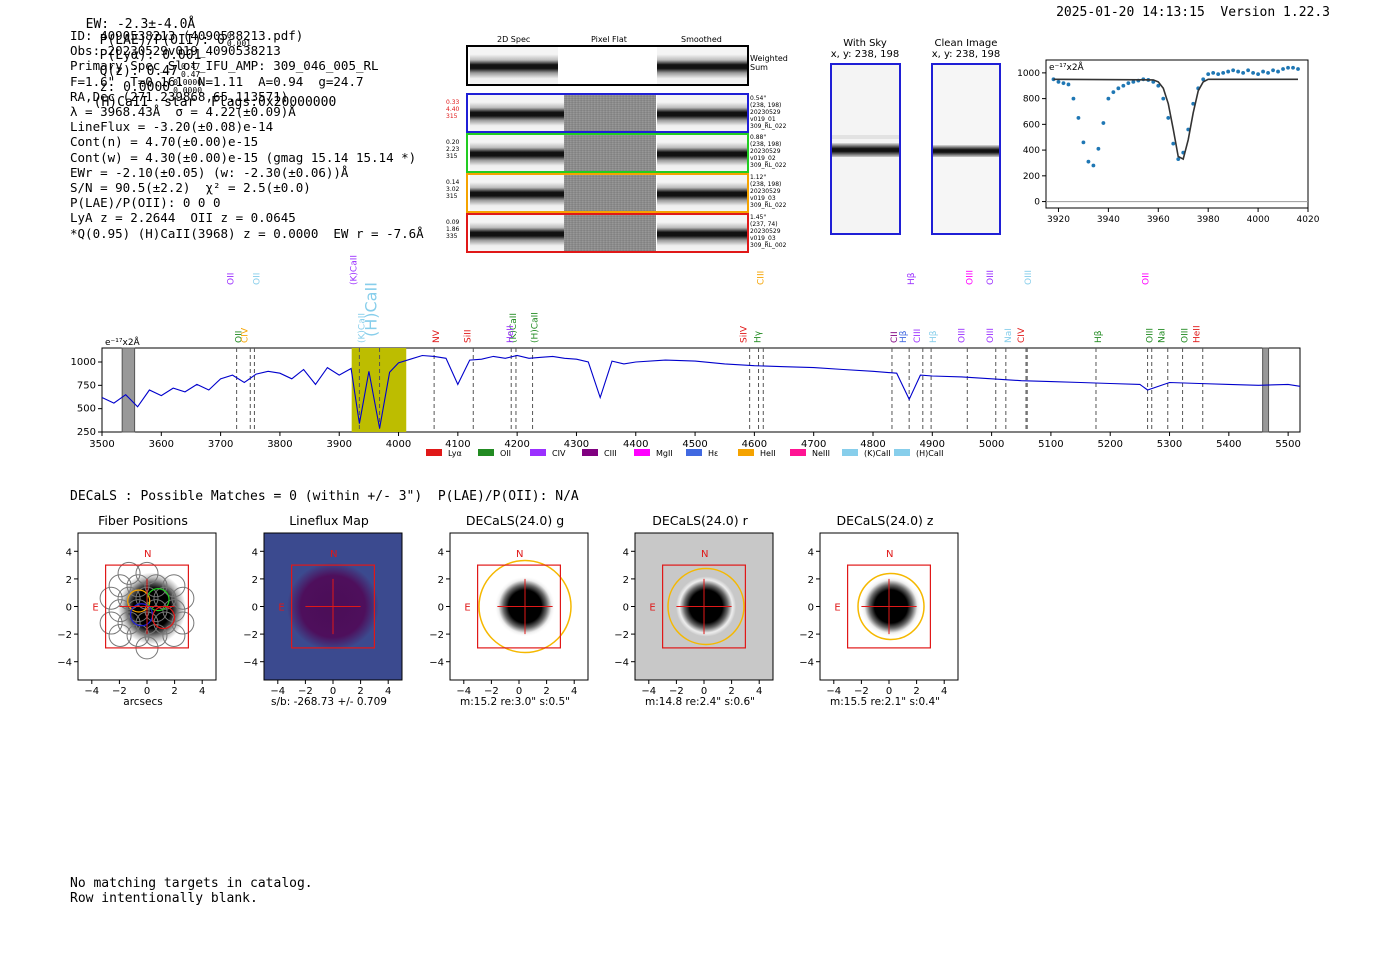 This screenshot has width=1400, height=953. I want to click on spectrum-xtick-label: 5100, so click(1050, 444).